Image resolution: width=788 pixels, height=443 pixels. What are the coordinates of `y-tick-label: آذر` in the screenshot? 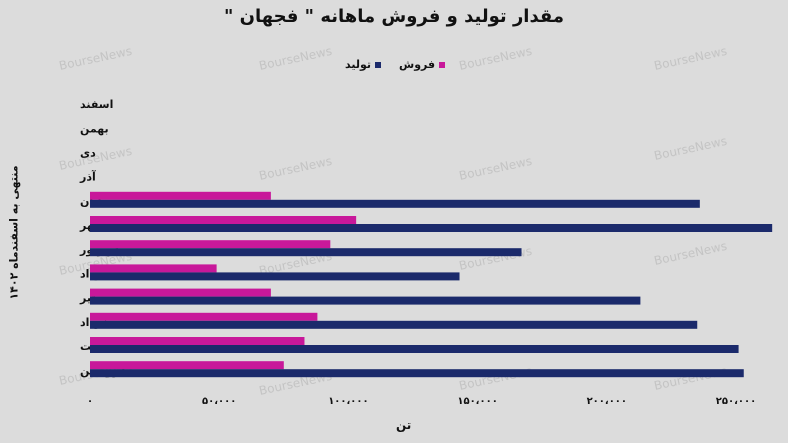 It's located at (87, 177).